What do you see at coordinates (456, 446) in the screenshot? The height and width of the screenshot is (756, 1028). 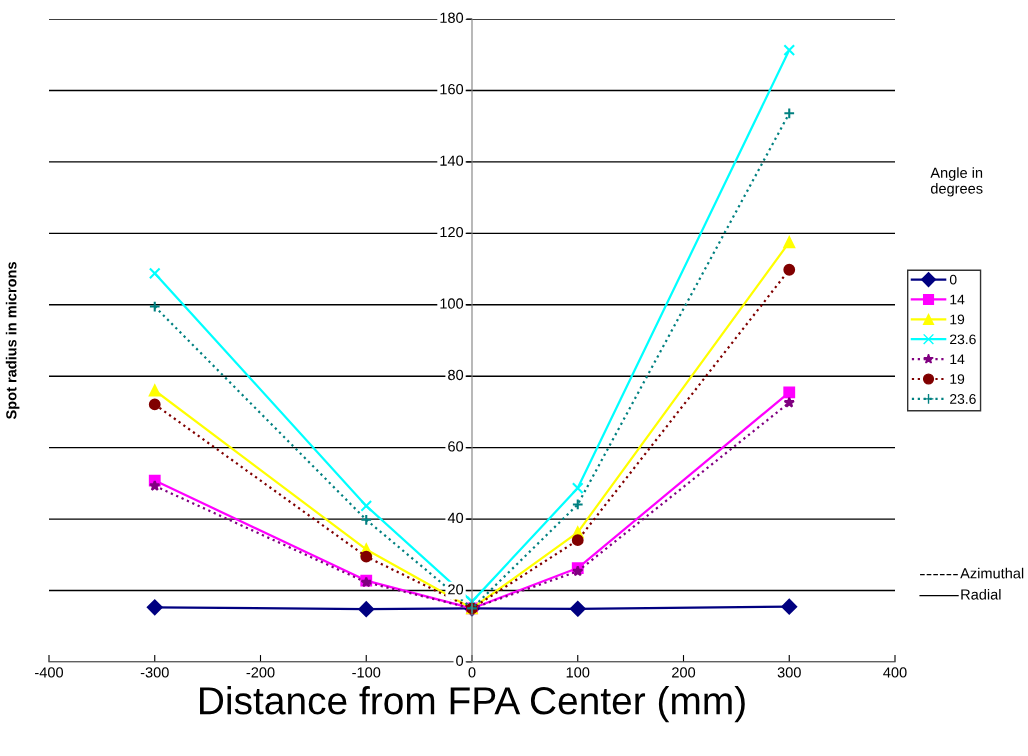 I see `y-tick-label: 60` at bounding box center [456, 446].